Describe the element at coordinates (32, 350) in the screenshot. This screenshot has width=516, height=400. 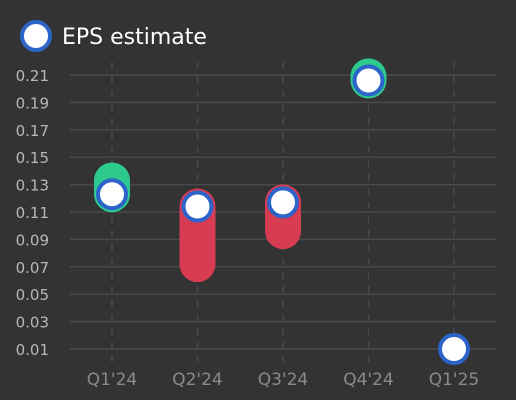
I see `y-tick-label: 0.01` at that location.